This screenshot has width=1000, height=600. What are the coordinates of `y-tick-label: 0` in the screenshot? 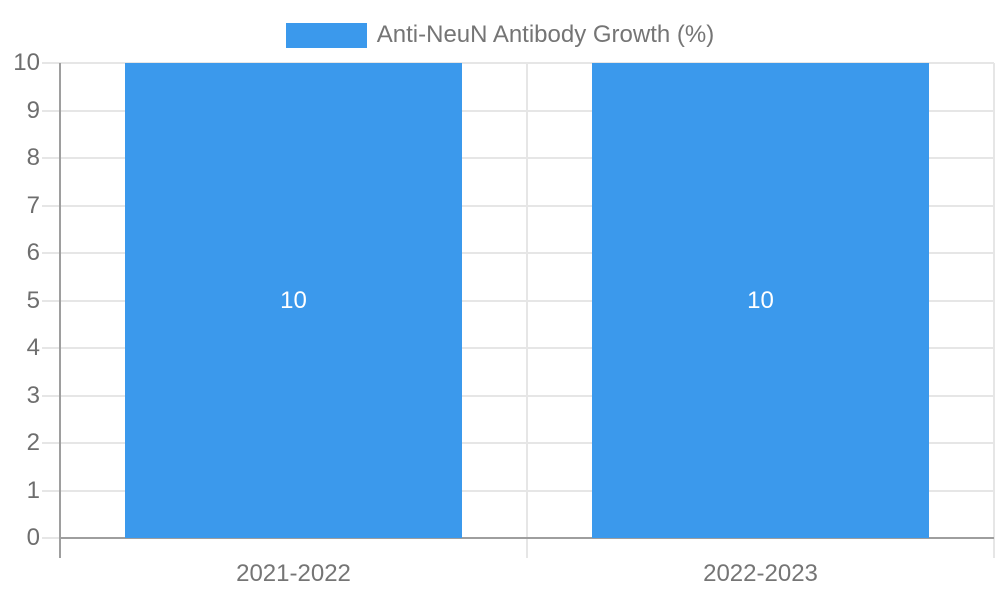 It's located at (33, 537).